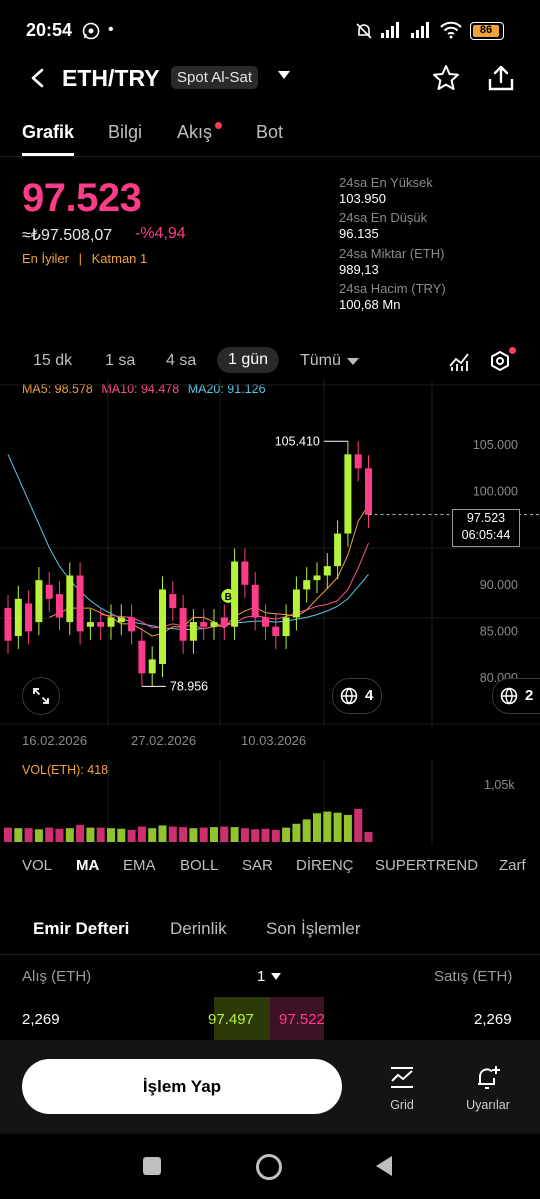 Image resolution: width=540 pixels, height=1199 pixels. What do you see at coordinates (125, 132) in the screenshot?
I see `tab-bilgi: Bilgi` at bounding box center [125, 132].